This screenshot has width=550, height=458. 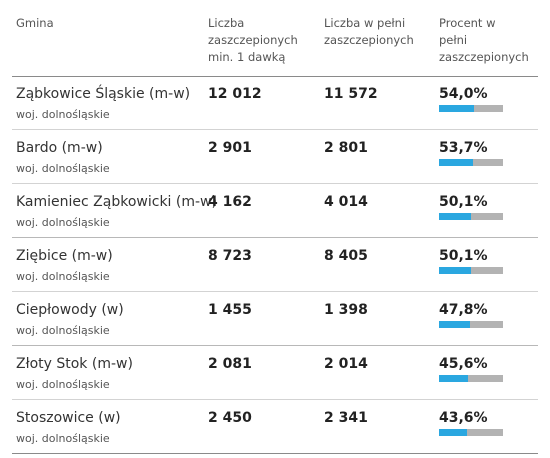 I want to click on full-count: 1 398, so click(x=346, y=310).